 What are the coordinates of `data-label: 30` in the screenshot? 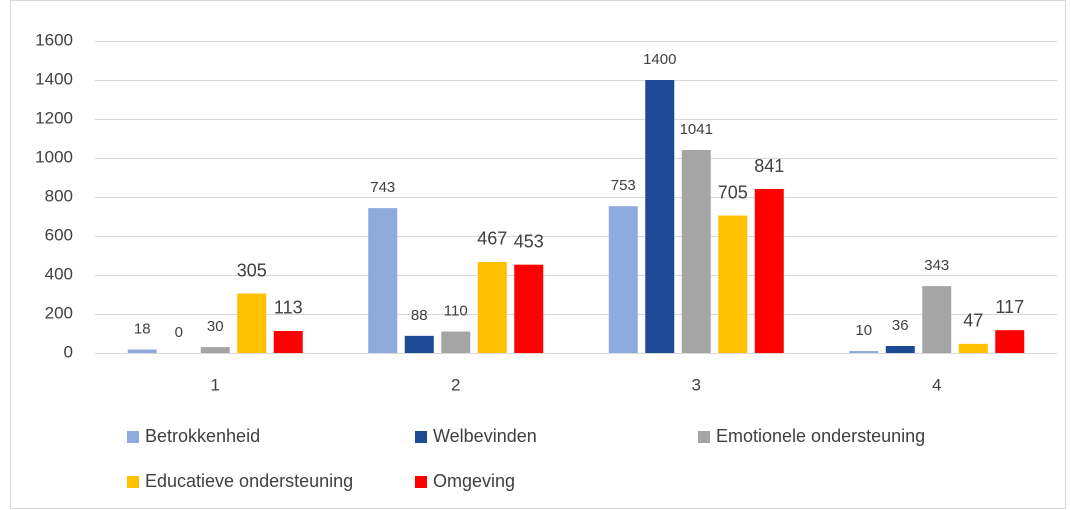 It's located at (215, 326).